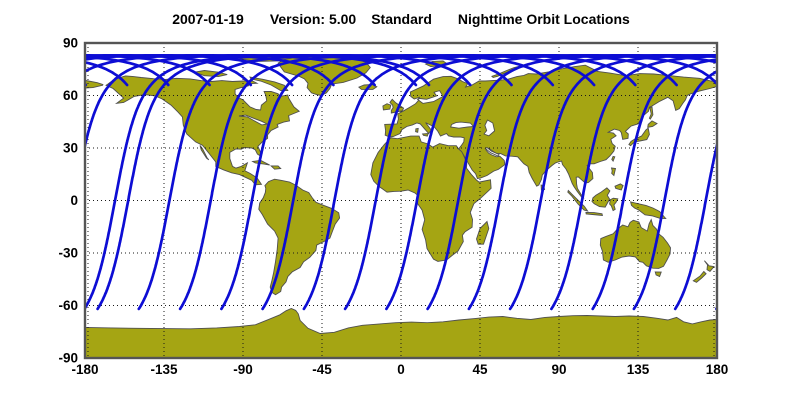 The height and width of the screenshot is (400, 800). I want to click on title-version: Version: 5.00, so click(313, 19).